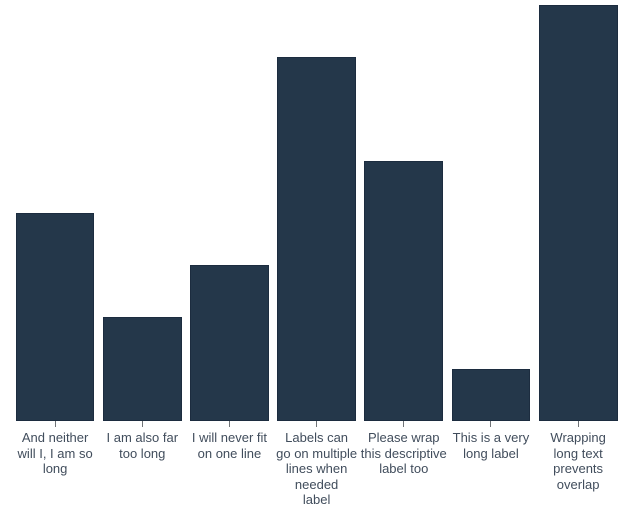 Image resolution: width=640 pixels, height=519 pixels. What do you see at coordinates (578, 453) in the screenshot?
I see `x-tick-label-line: long text` at bounding box center [578, 453].